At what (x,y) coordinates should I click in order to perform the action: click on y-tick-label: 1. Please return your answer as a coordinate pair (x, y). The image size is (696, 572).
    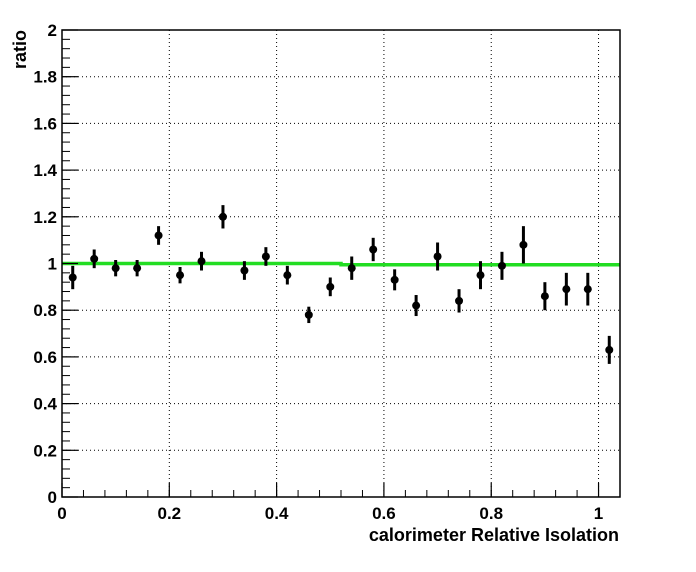
    Looking at the image, I should click on (52, 264).